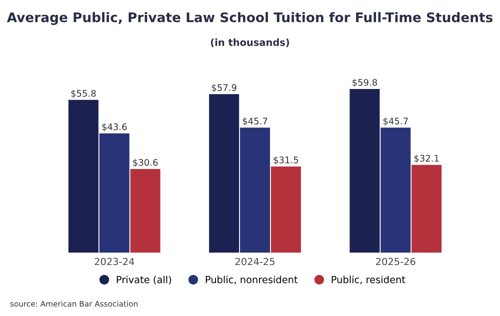 The image size is (500, 316). I want to click on data-label: $31.5, so click(286, 160).